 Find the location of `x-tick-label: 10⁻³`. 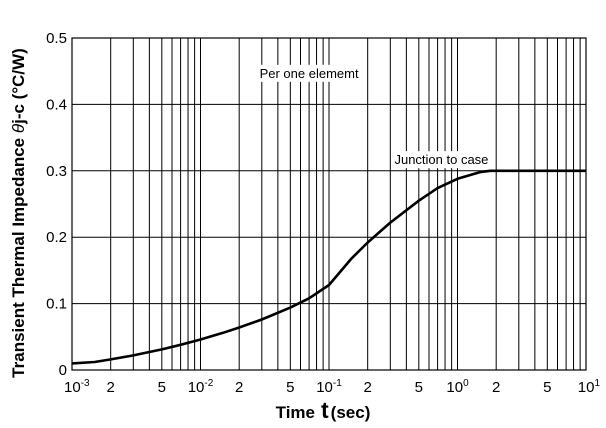

x-tick-label: 10⁻³ is located at coordinates (77, 387).